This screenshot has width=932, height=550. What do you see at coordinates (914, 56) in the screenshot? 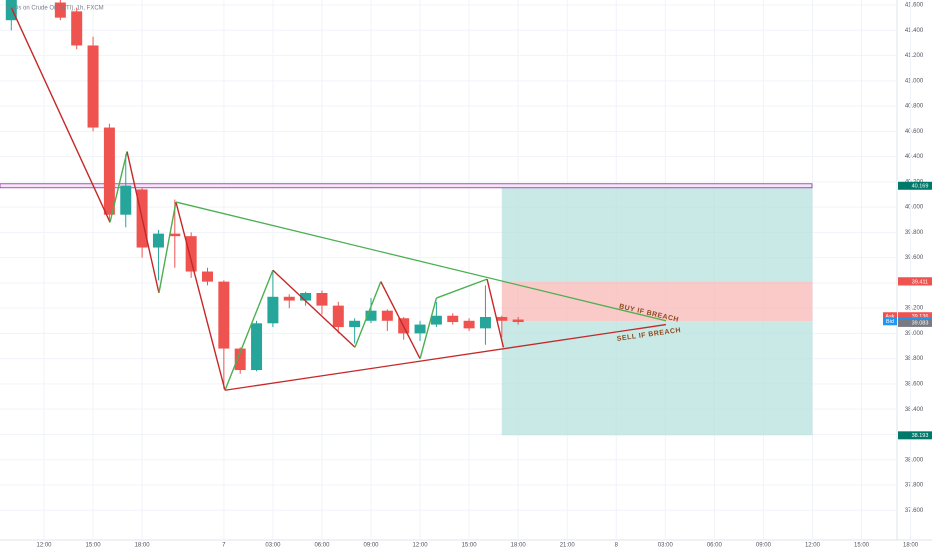
I see `y-tick-label: 41.200` at bounding box center [914, 56].